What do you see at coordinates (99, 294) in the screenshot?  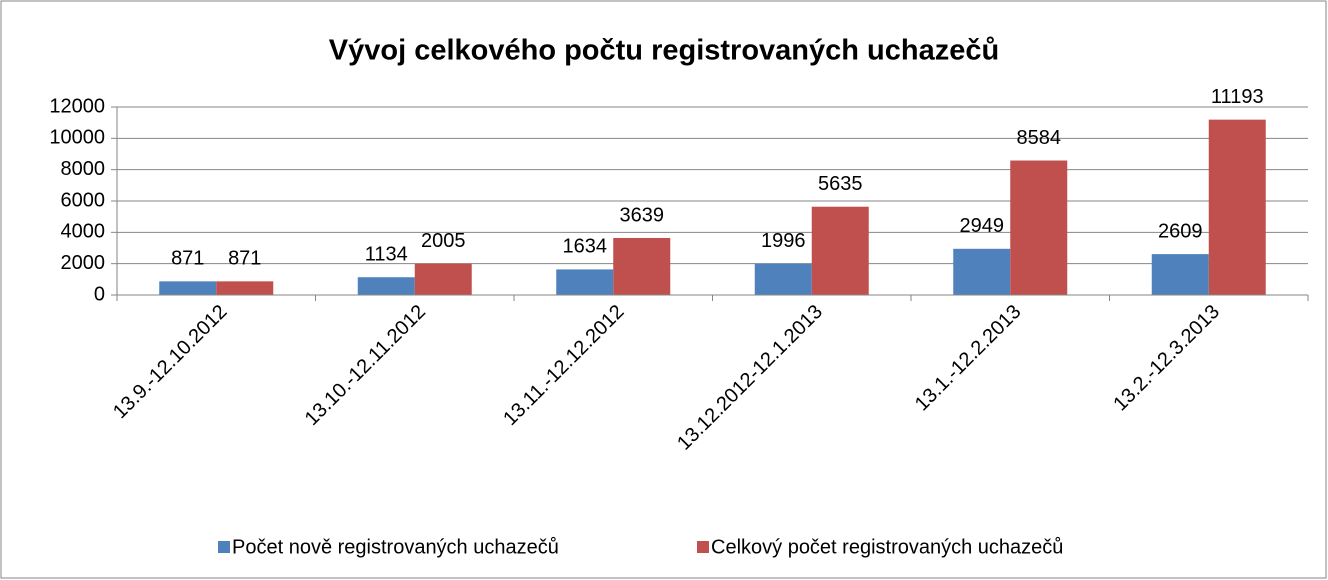 I see `y-tick-label: 0` at bounding box center [99, 294].